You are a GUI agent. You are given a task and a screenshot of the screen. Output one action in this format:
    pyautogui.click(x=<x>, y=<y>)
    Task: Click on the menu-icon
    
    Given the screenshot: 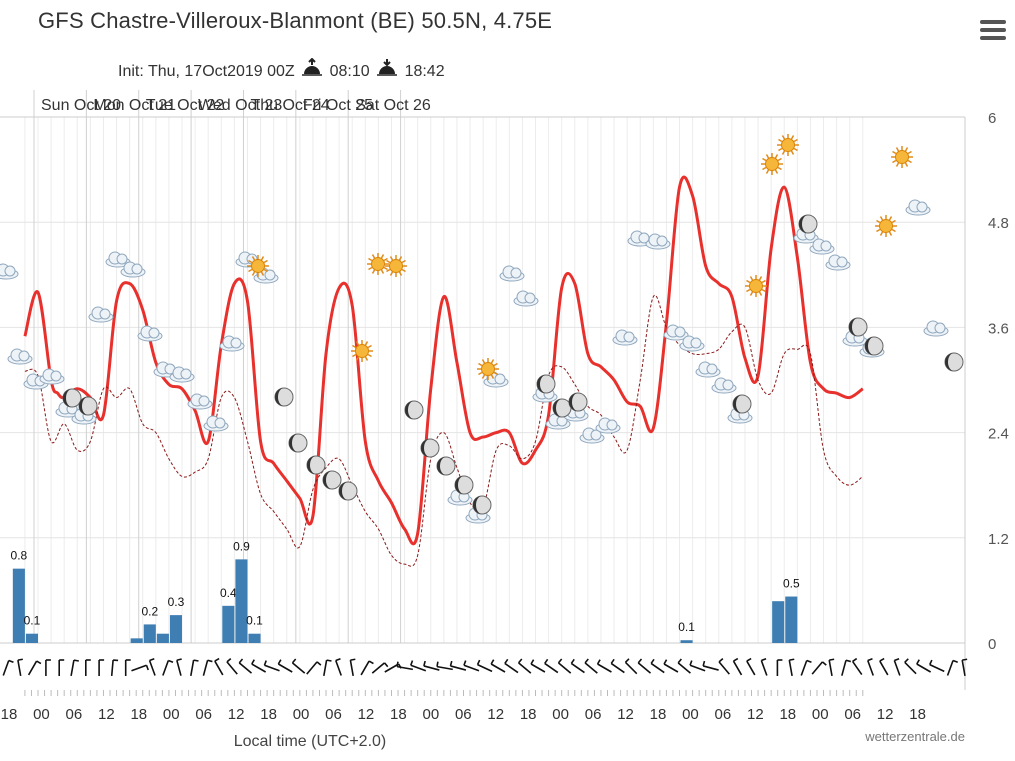 What is the action you would take?
    pyautogui.click(x=993, y=31)
    